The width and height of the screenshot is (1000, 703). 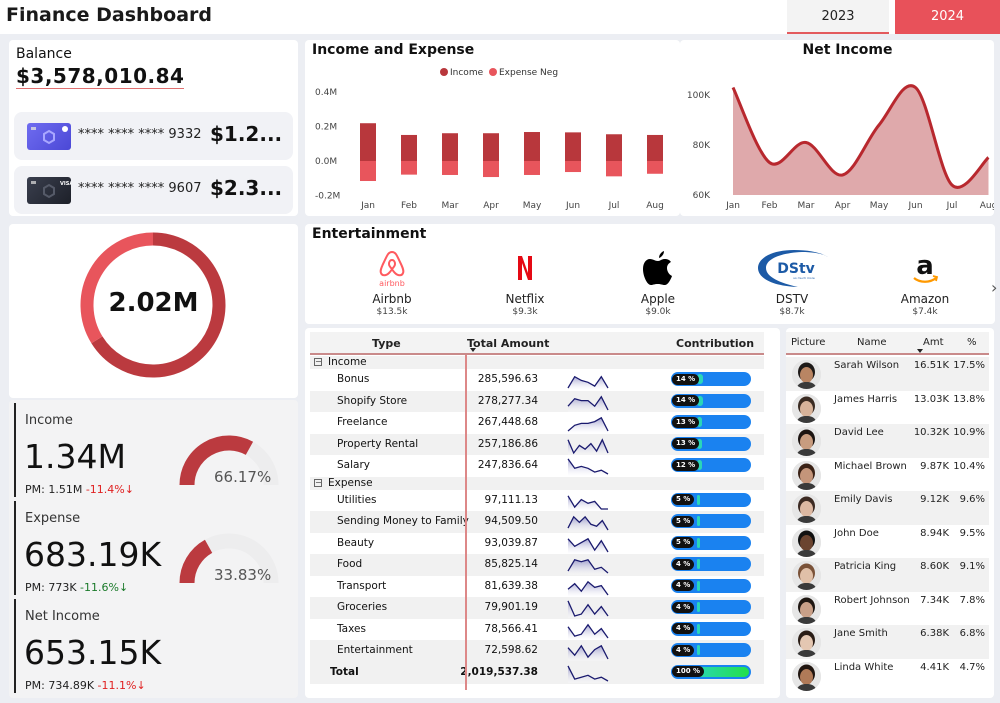 What do you see at coordinates (792, 282) in the screenshot?
I see `ent-item-dstv: DStv so much more DSTV $8.7k` at bounding box center [792, 282].